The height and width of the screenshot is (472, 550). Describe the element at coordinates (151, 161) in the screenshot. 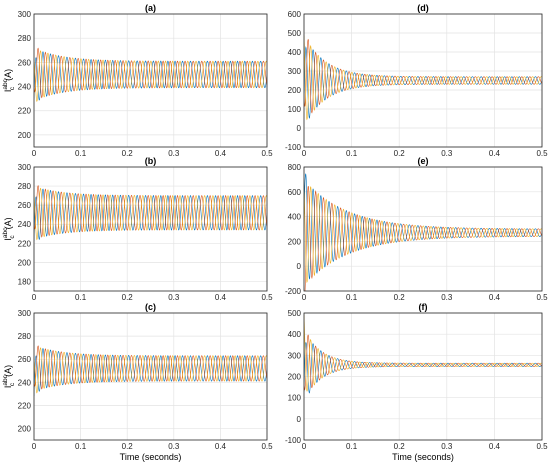

I see `panel-title: (b)` at that location.